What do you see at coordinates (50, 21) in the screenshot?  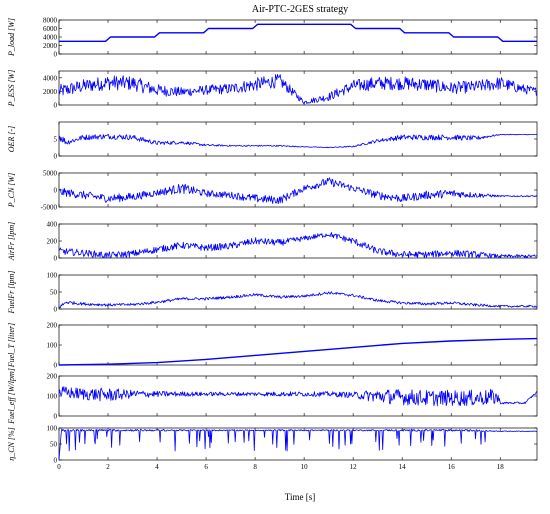 I see `y-tick-label: 8000` at bounding box center [50, 21].